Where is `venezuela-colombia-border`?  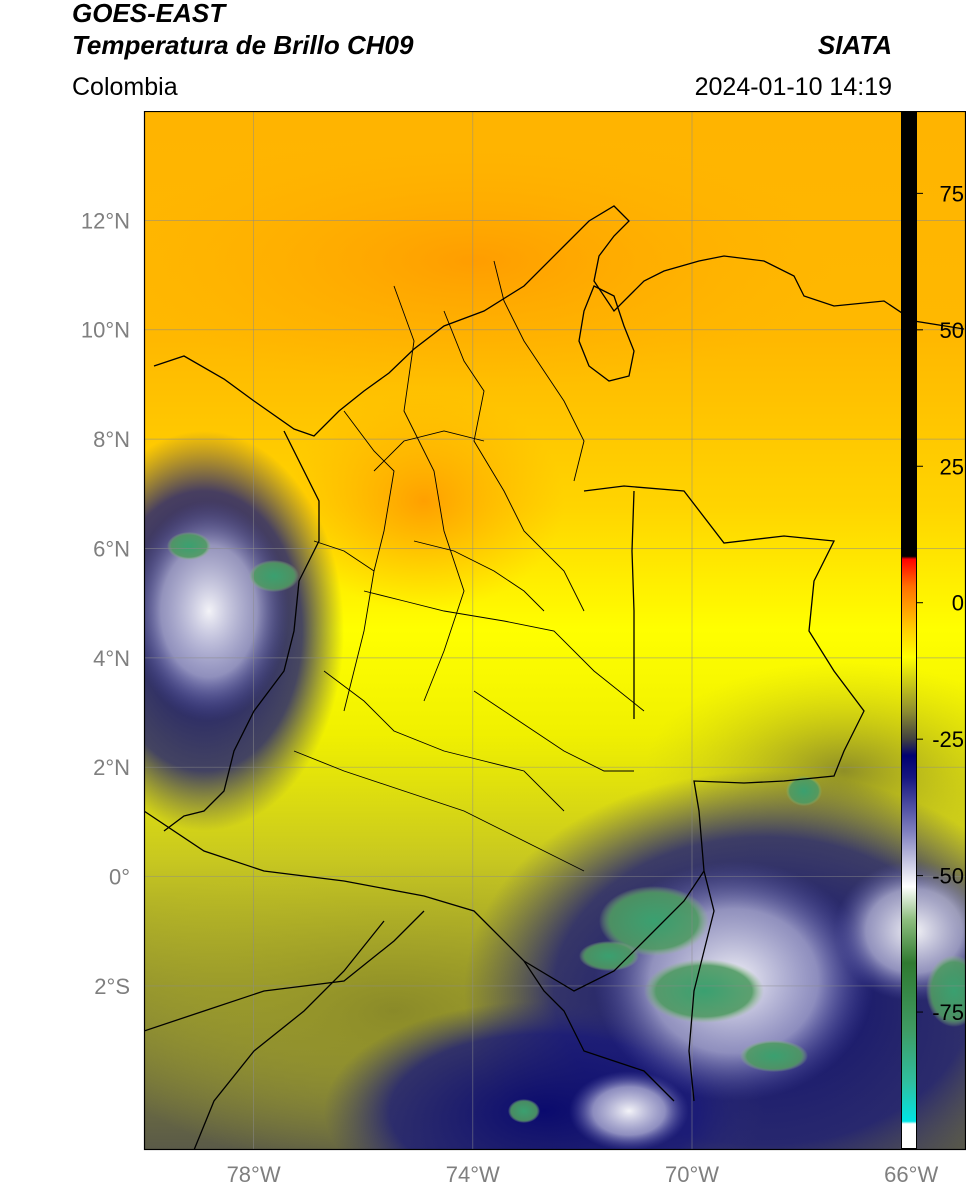
venezuela-colombia-border is located at coordinates (633, 604).